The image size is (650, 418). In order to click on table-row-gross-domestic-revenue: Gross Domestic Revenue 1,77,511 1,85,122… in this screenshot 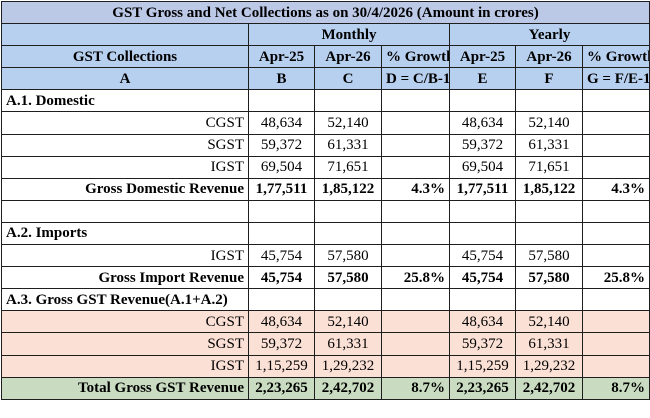, I will do `click(325, 189)`.